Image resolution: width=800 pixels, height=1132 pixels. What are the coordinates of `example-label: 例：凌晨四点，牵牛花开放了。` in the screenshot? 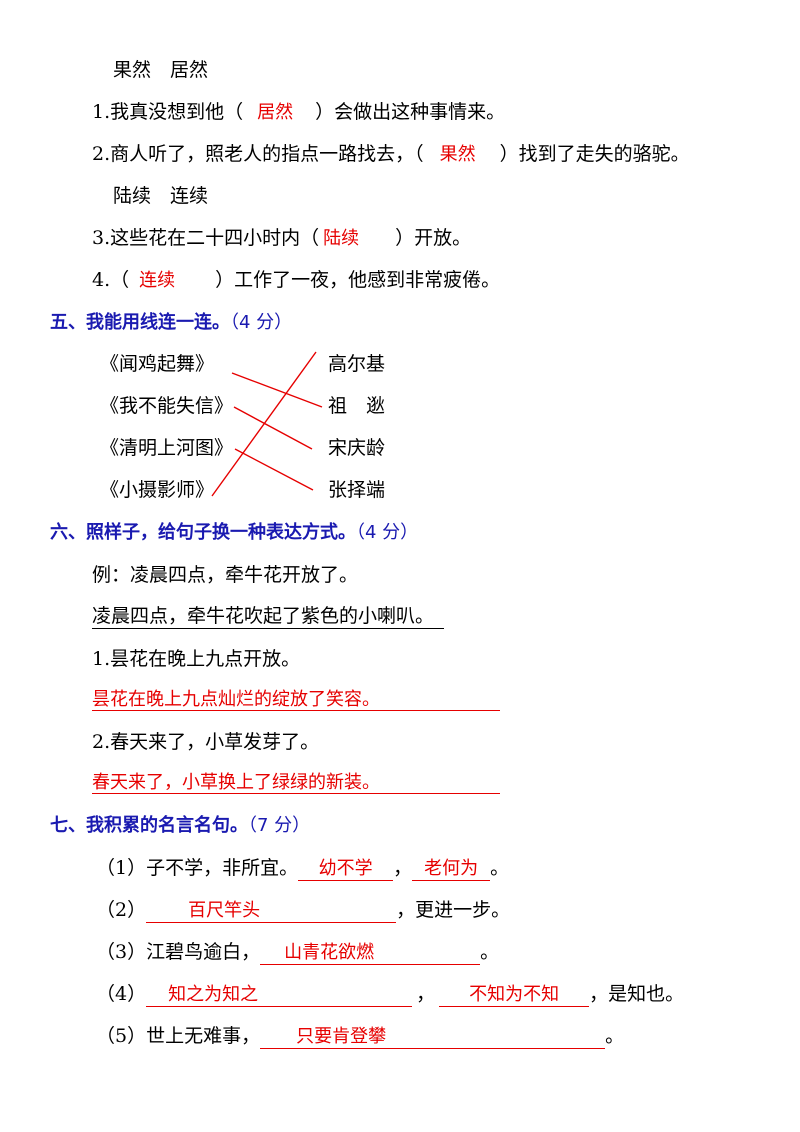 It's located at (225, 575).